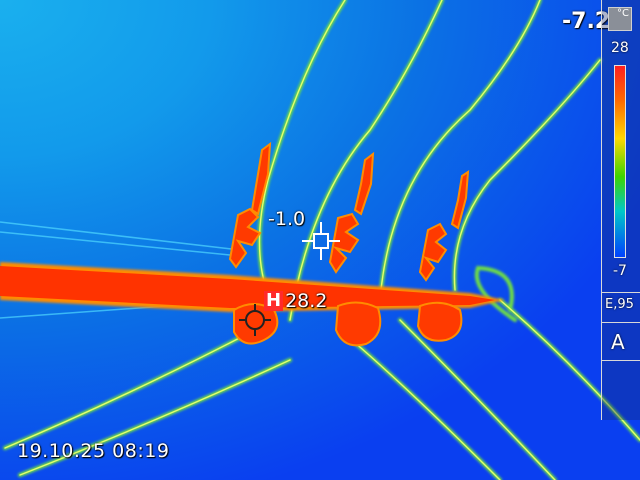  I want to click on min-temp-readout: -7.2, so click(586, 21).